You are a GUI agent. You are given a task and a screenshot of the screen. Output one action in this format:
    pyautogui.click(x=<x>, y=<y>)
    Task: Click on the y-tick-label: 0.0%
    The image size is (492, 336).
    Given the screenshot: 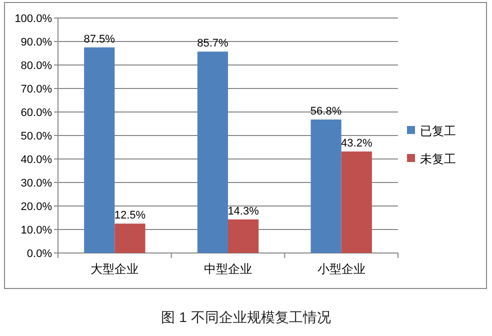 What is the action you would take?
    pyautogui.click(x=39, y=254)
    